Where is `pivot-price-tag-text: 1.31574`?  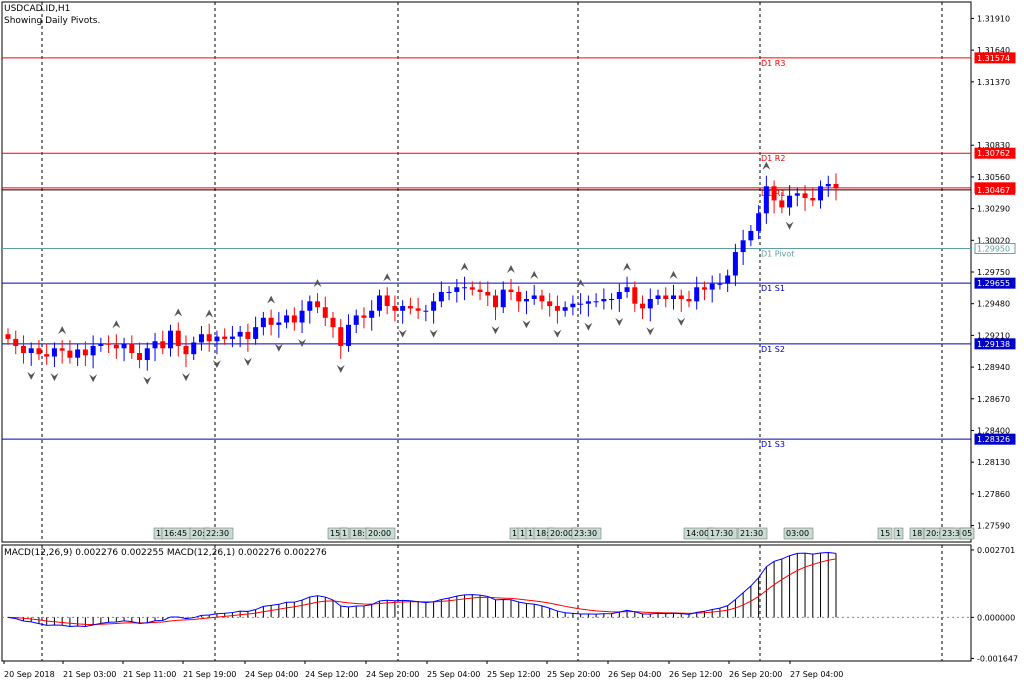
pivot-price-tag-text: 1.31574 is located at coordinates (993, 58).